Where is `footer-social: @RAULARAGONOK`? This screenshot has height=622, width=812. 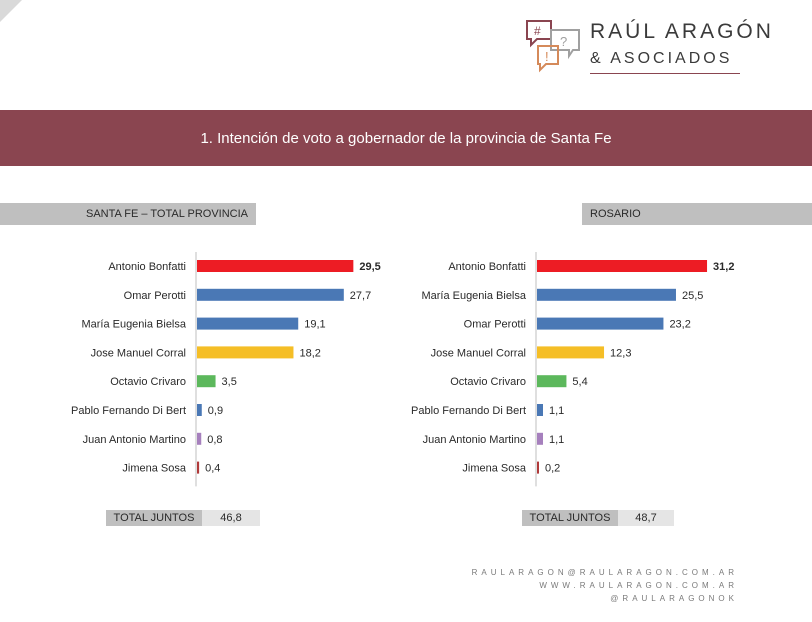
footer-social: @RAULARAGONOK is located at coordinates (674, 598).